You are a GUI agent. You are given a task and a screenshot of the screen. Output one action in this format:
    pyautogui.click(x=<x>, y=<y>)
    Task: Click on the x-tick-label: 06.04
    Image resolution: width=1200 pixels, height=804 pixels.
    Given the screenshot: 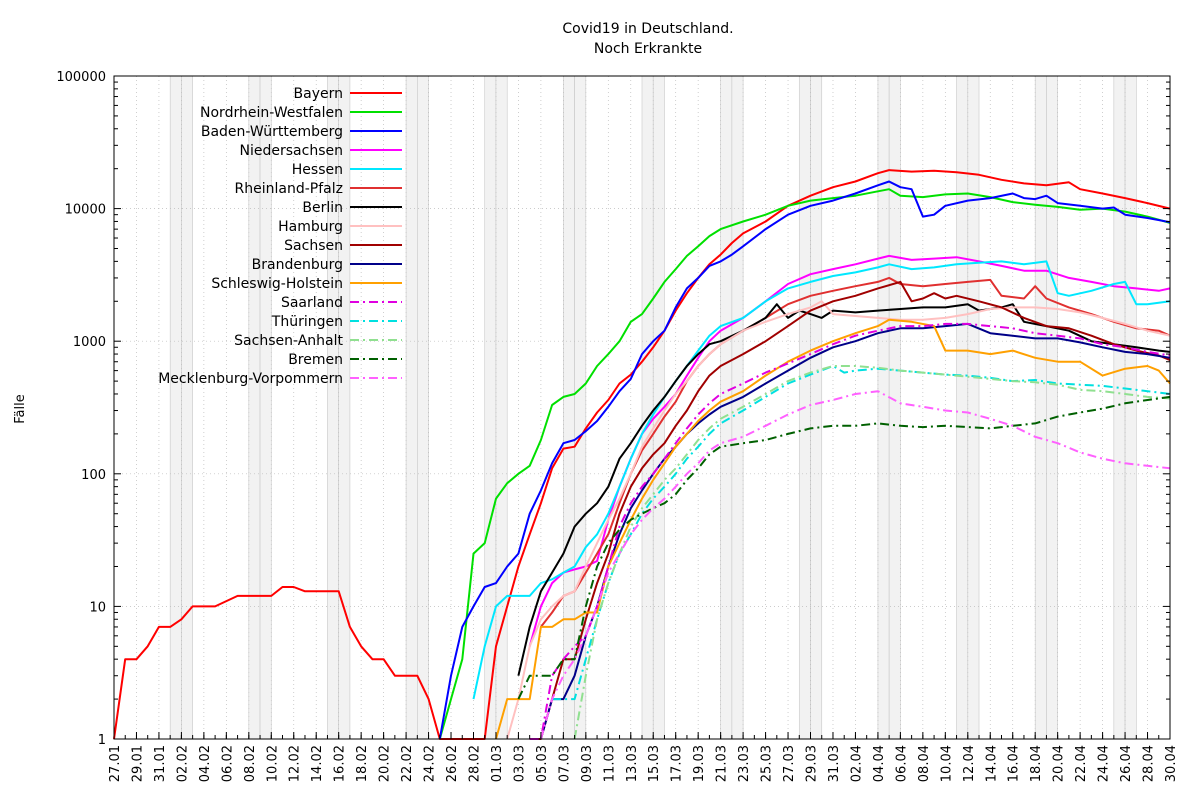 What is the action you would take?
    pyautogui.click(x=901, y=763)
    